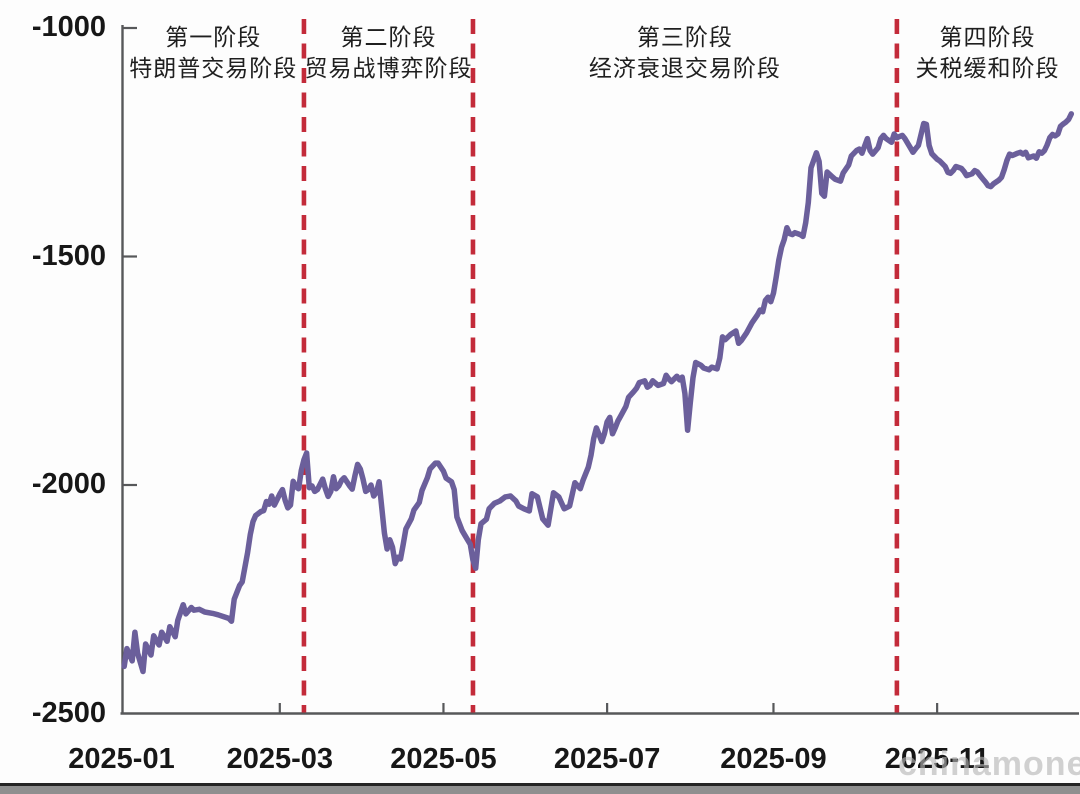 Image resolution: width=1080 pixels, height=794 pixels. Describe the element at coordinates (684, 68) in the screenshot. I see `phase-subtitle: 经济衰退交易阶段` at that location.